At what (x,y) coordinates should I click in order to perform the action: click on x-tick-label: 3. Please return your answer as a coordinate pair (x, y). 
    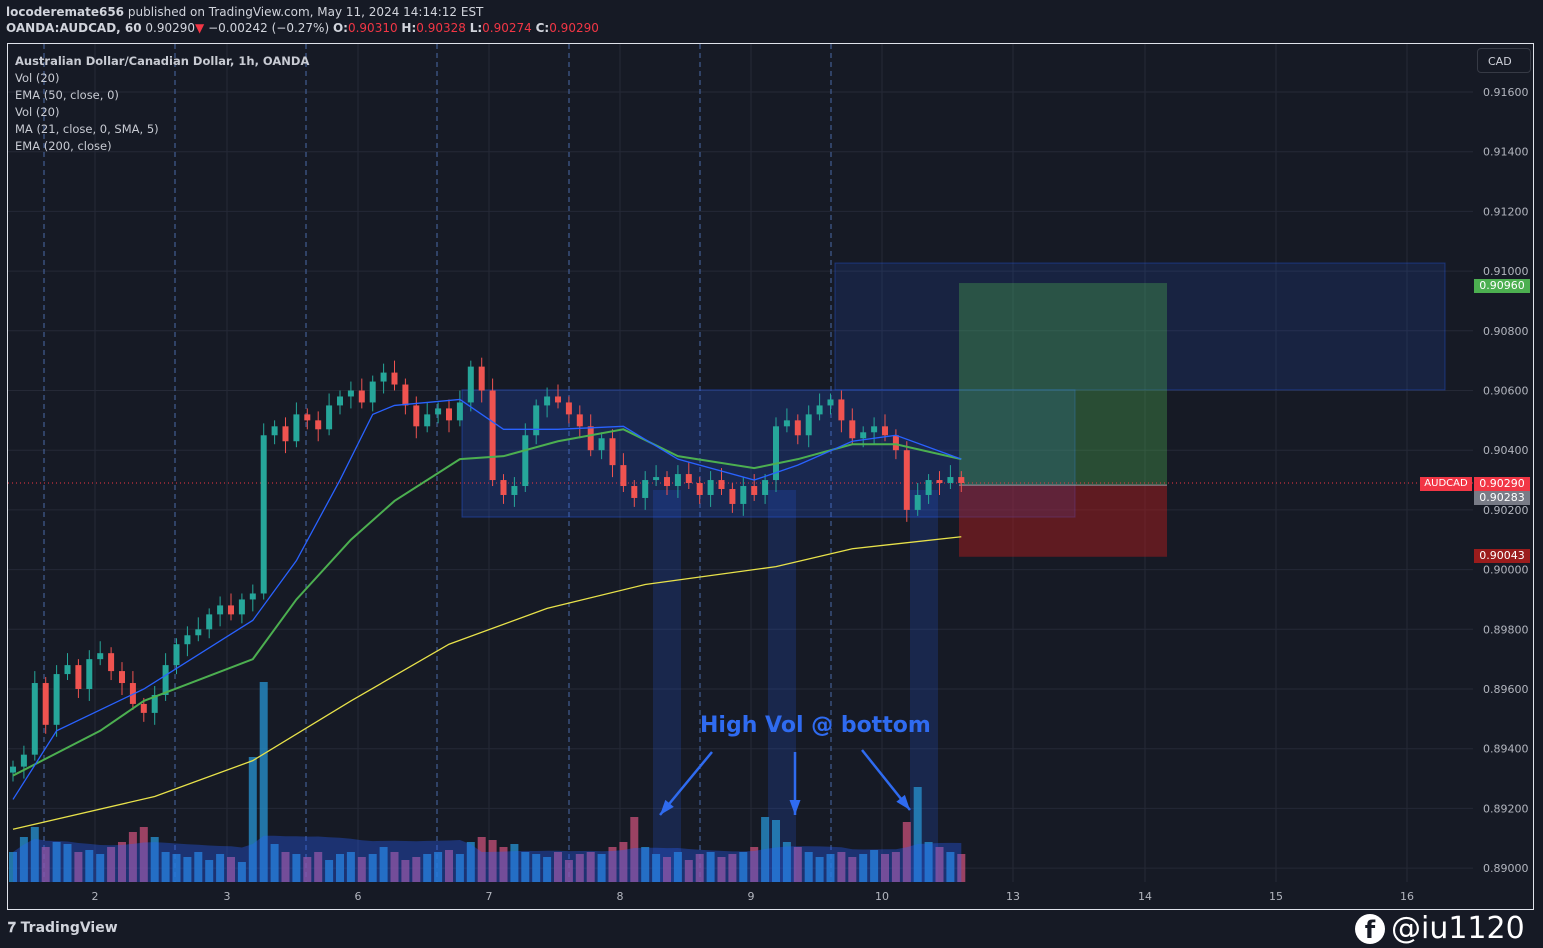
    Looking at the image, I should click on (227, 896).